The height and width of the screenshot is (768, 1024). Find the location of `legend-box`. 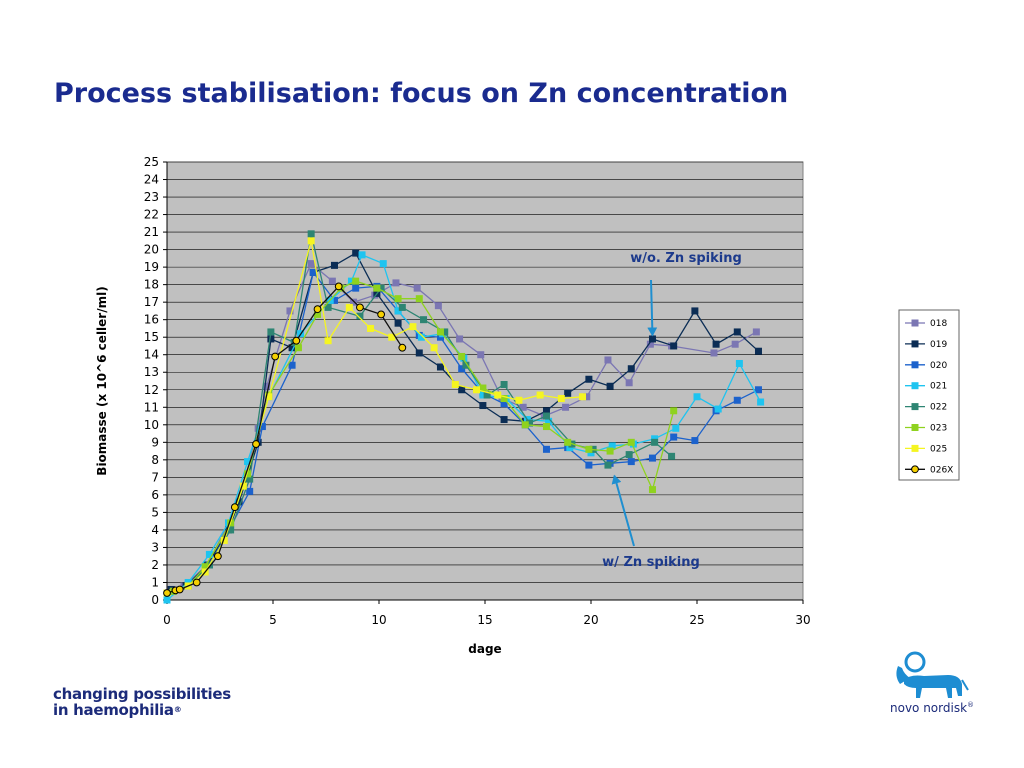

legend-box is located at coordinates (929, 395).